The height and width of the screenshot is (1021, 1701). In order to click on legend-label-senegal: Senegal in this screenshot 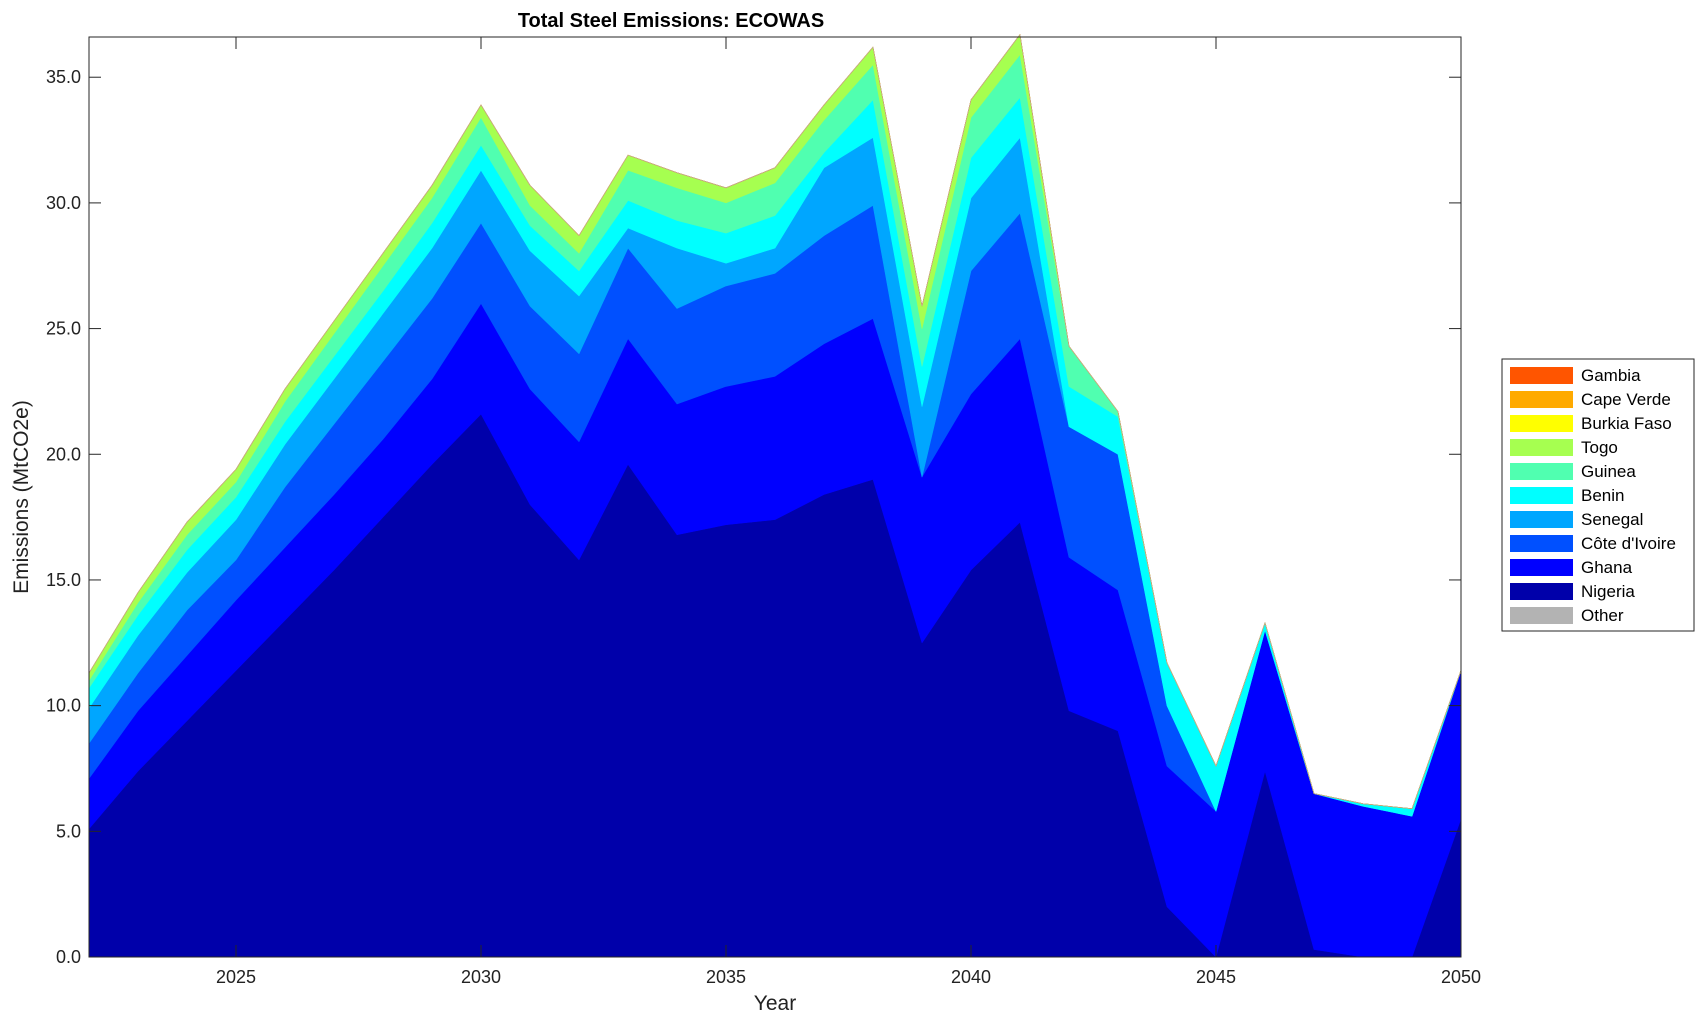, I will do `click(1612, 519)`.